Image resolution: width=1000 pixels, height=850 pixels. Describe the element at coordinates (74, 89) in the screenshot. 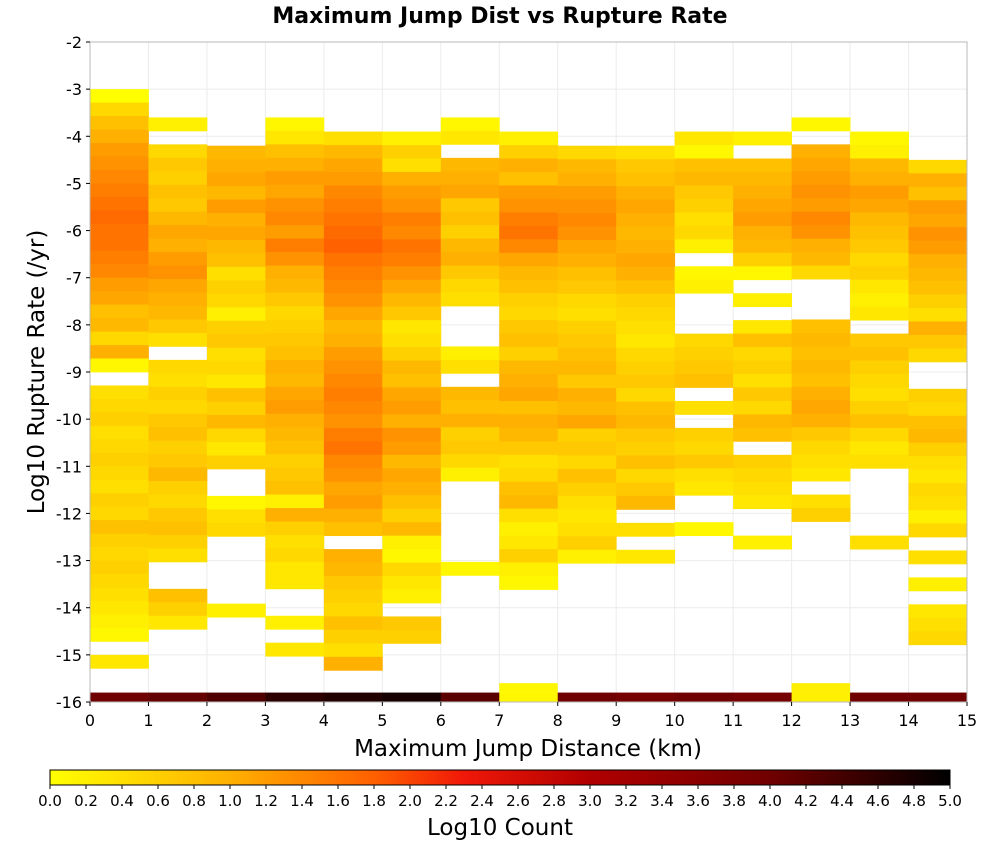

I see `y-tick-label: -3` at that location.